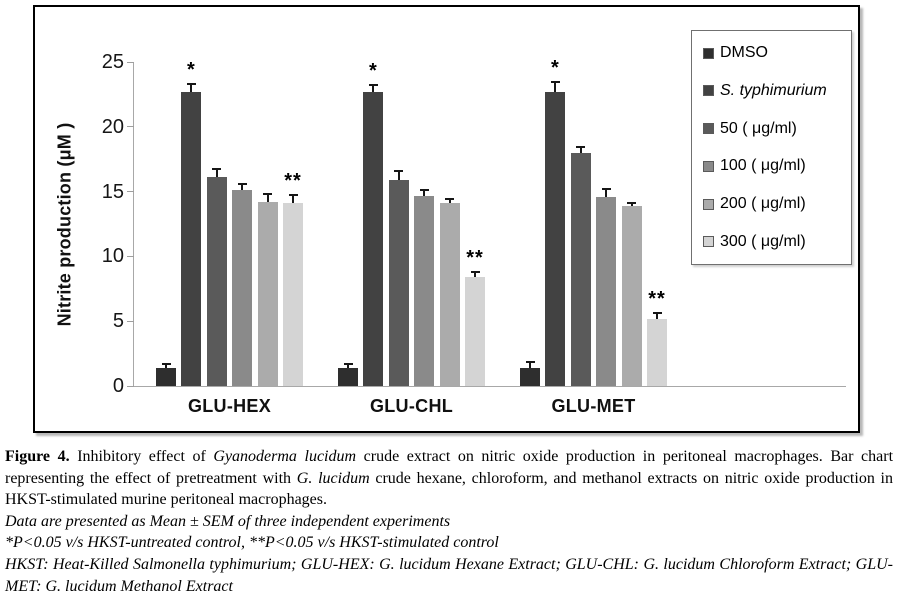  Describe the element at coordinates (229, 406) in the screenshot. I see `x-category-label: GLU-HEX` at that location.